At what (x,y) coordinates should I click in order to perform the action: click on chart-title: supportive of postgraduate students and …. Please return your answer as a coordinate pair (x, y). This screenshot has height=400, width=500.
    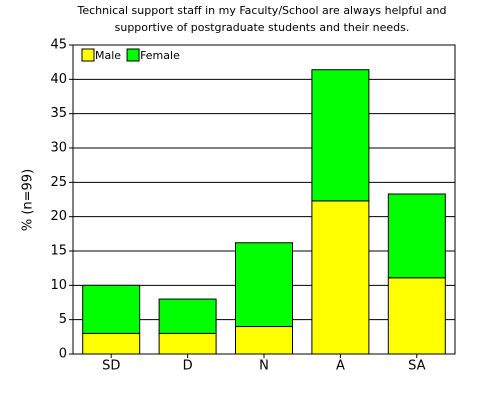
    Looking at the image, I should click on (262, 27).